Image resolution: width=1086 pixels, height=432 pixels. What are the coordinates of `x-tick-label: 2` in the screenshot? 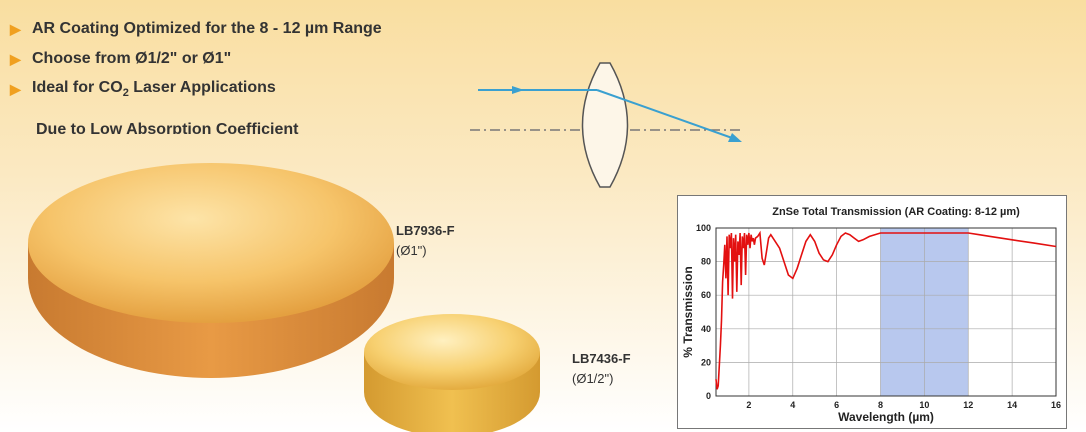 It's located at (748, 405).